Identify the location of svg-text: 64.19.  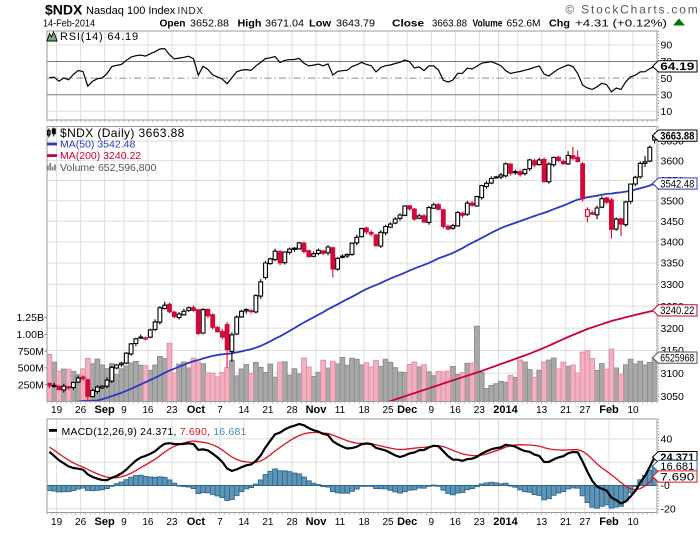
(677, 67).